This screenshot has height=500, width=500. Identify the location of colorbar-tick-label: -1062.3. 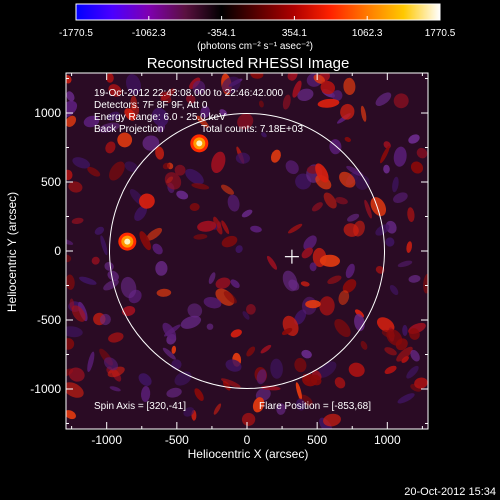
(149, 33).